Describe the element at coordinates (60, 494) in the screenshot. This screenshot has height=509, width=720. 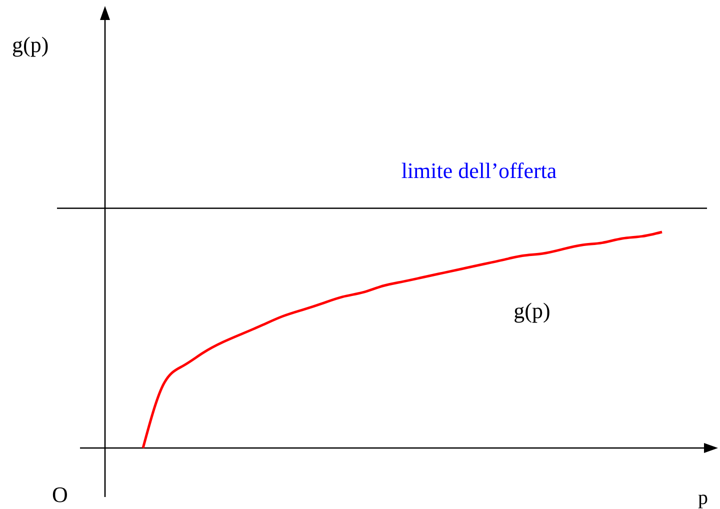
I see `text: O` at that location.